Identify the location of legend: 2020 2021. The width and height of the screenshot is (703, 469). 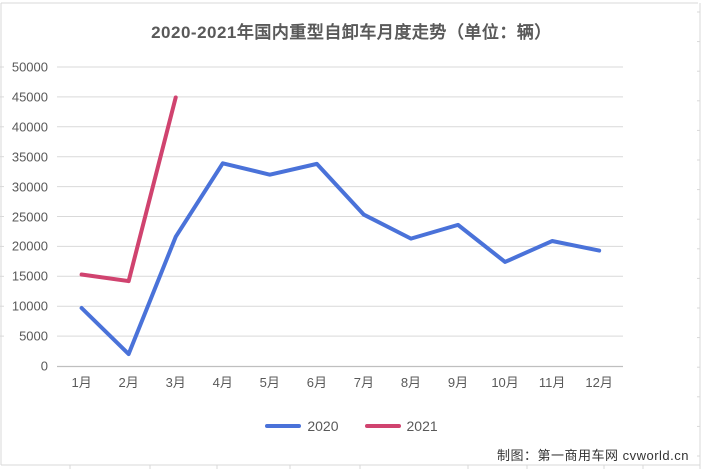
(351, 426).